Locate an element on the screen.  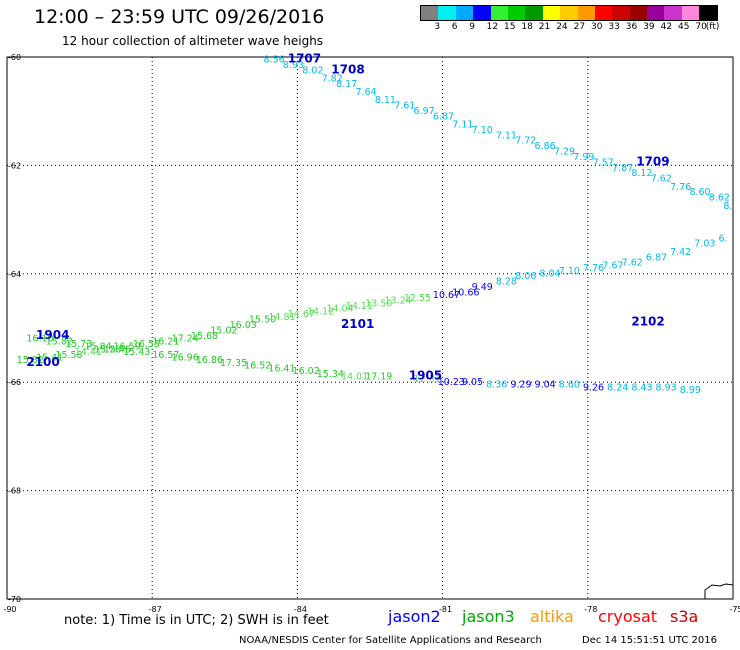
legend-tick-label: 42 is located at coordinates (666, 27).